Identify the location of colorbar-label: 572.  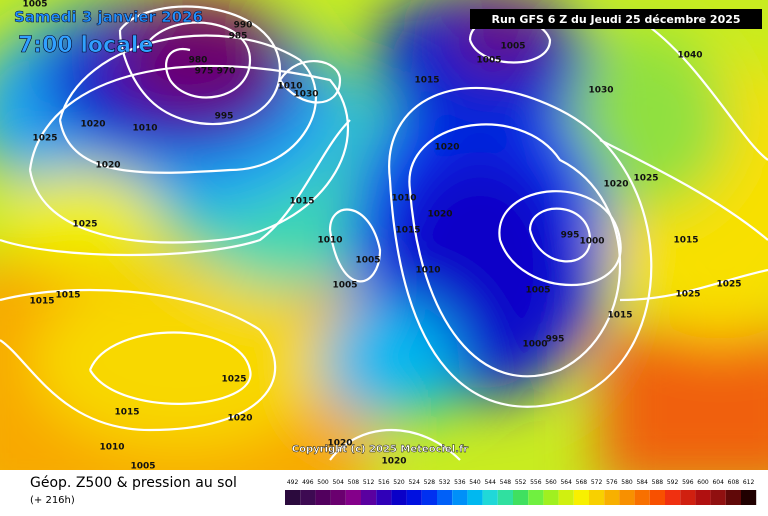
(597, 482).